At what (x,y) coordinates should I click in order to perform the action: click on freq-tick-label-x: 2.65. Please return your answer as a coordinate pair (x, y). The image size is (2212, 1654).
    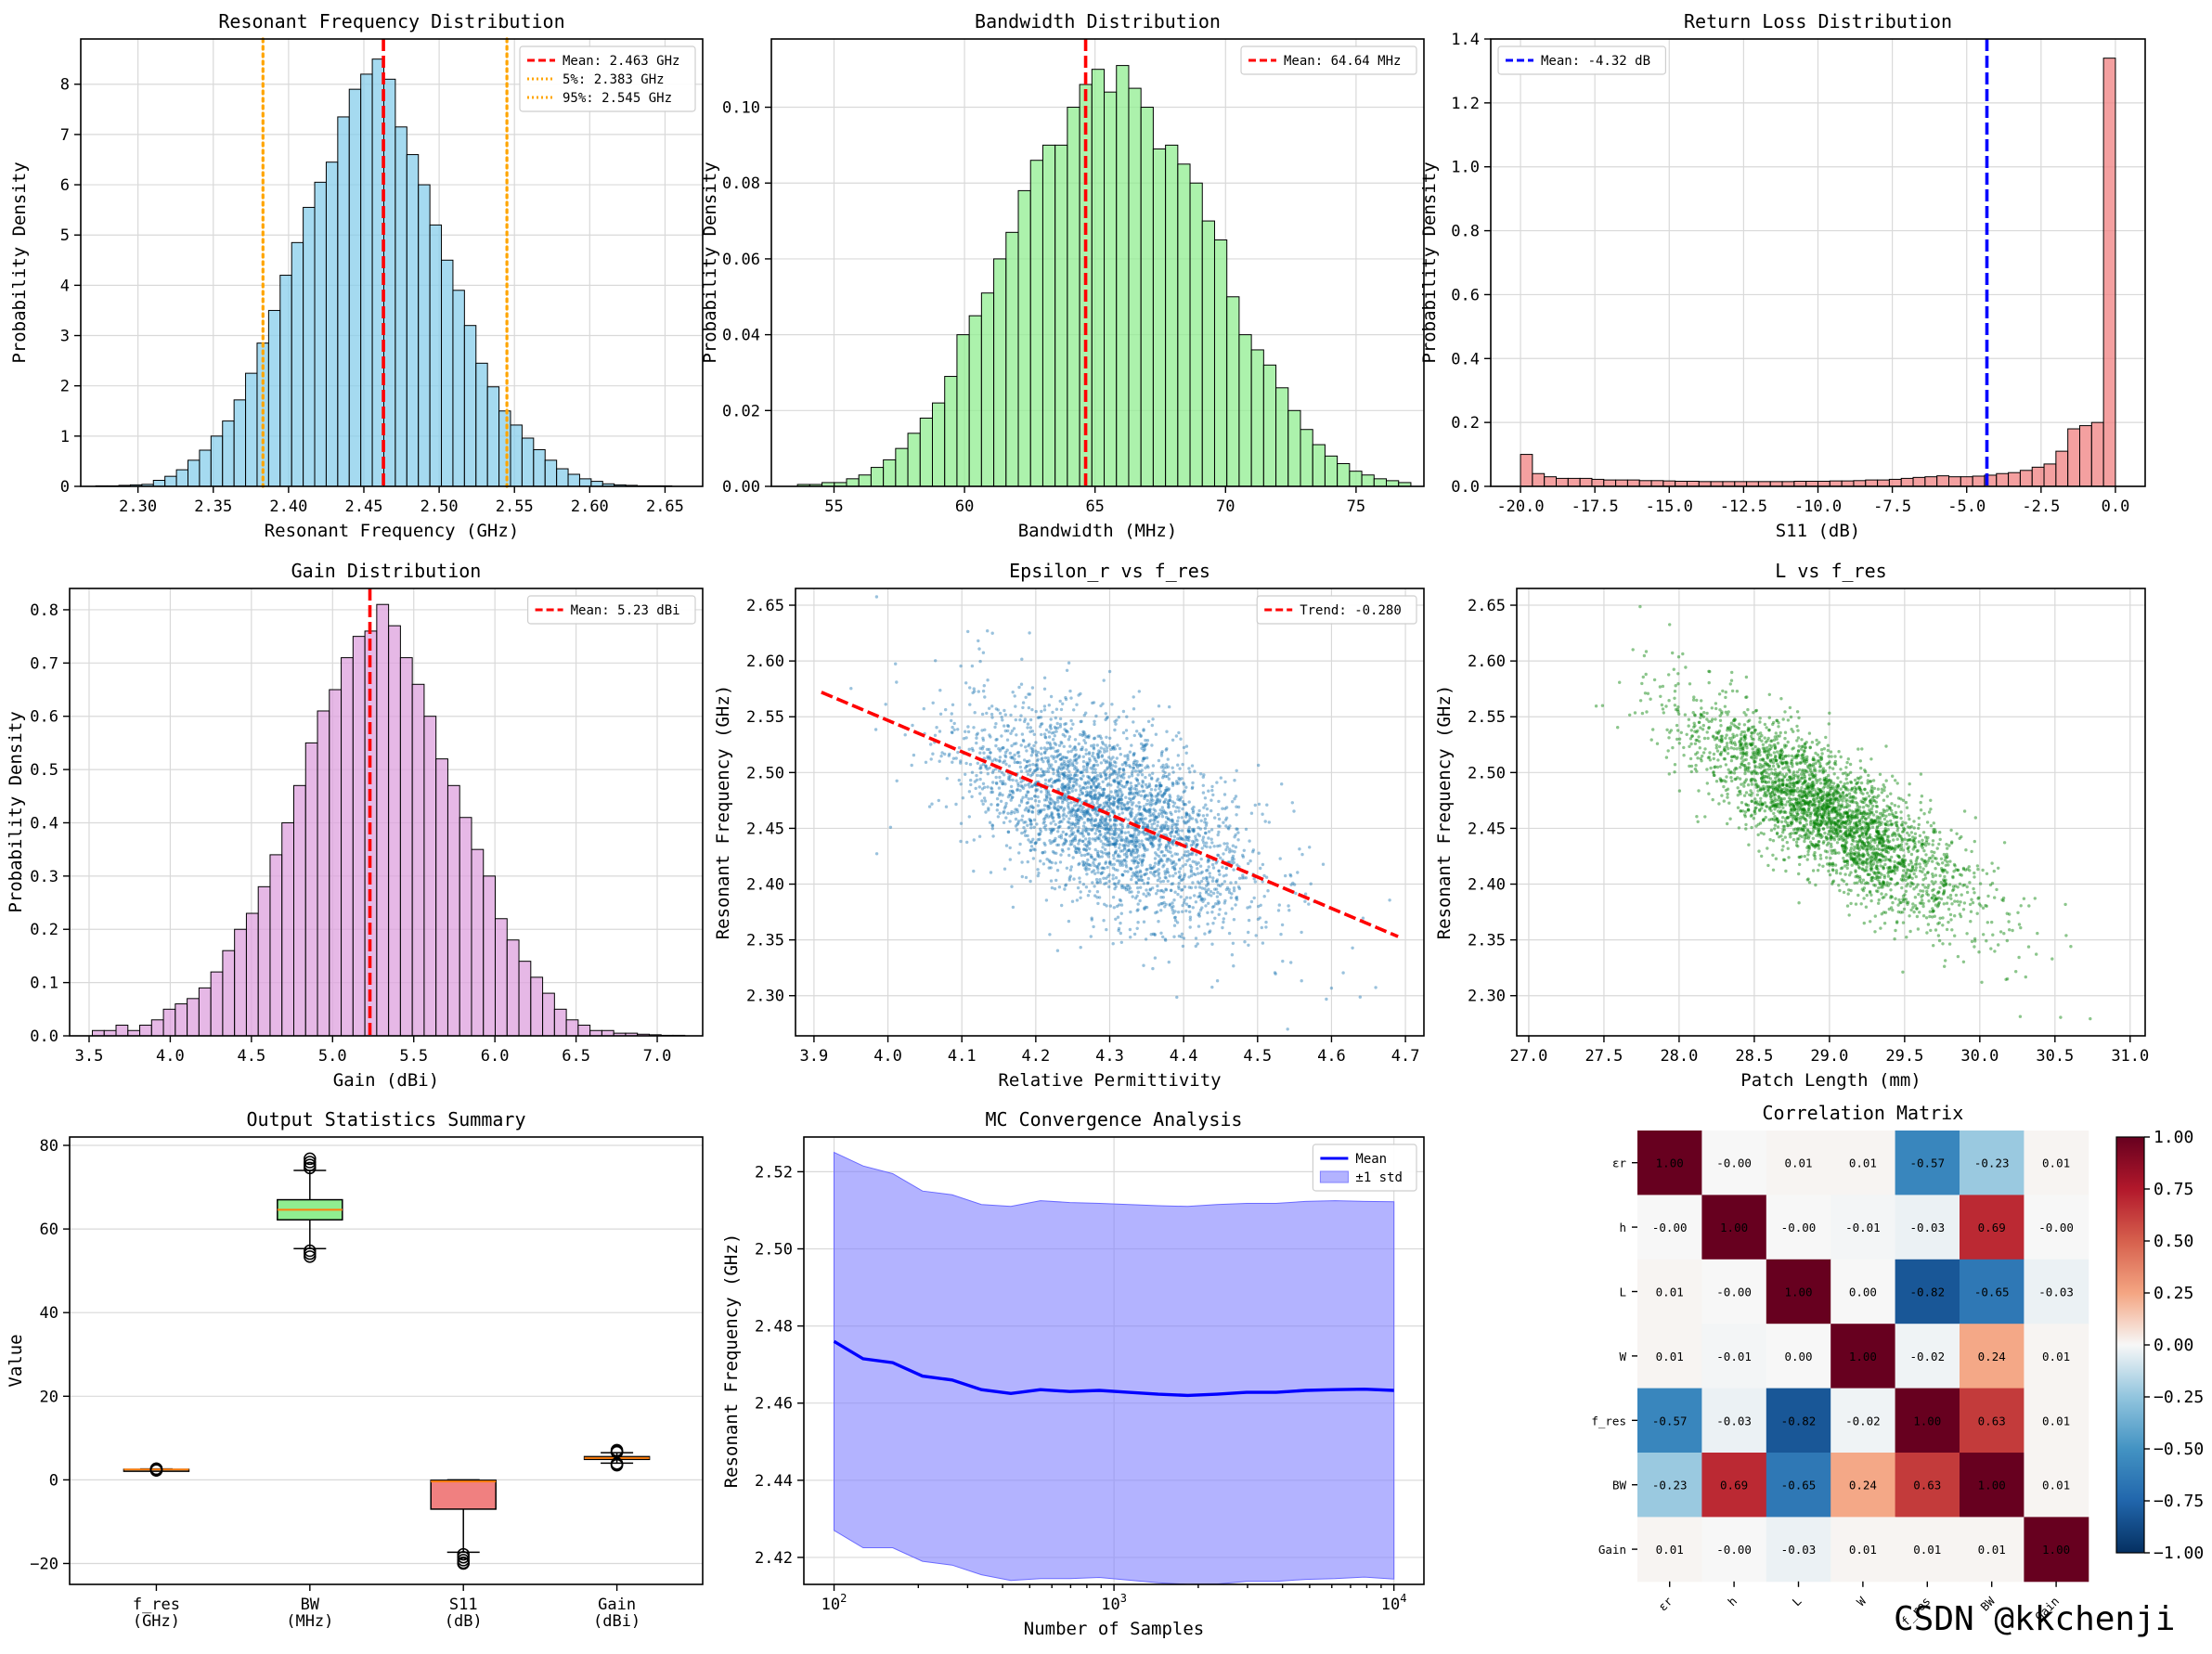
    Looking at the image, I should click on (665, 507).